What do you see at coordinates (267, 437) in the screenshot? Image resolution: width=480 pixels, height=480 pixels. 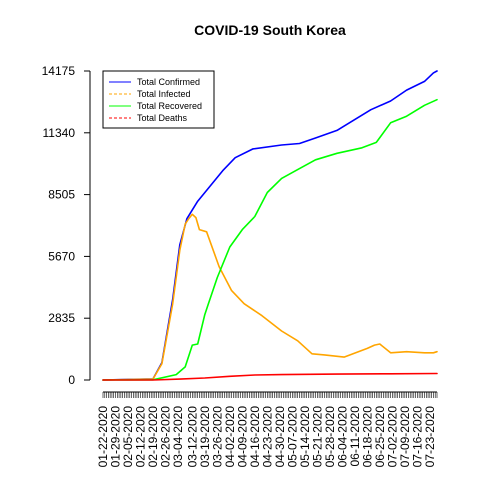 I see `x-tick-label: 04-23-2020` at bounding box center [267, 437].